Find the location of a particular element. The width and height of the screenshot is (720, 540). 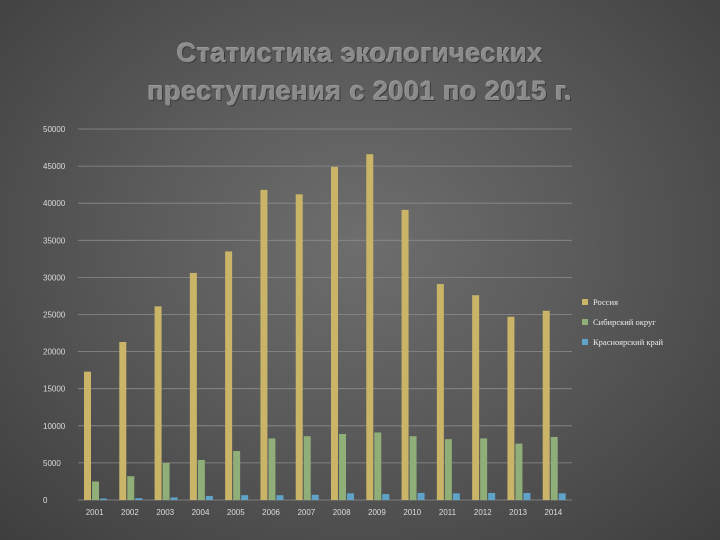

x-tick-label: 2001 is located at coordinates (95, 512).